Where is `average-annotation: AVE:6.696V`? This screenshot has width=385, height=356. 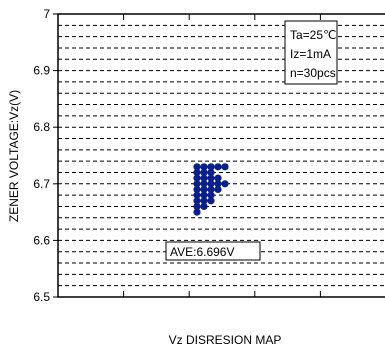 average-annotation: AVE:6.696V is located at coordinates (213, 251).